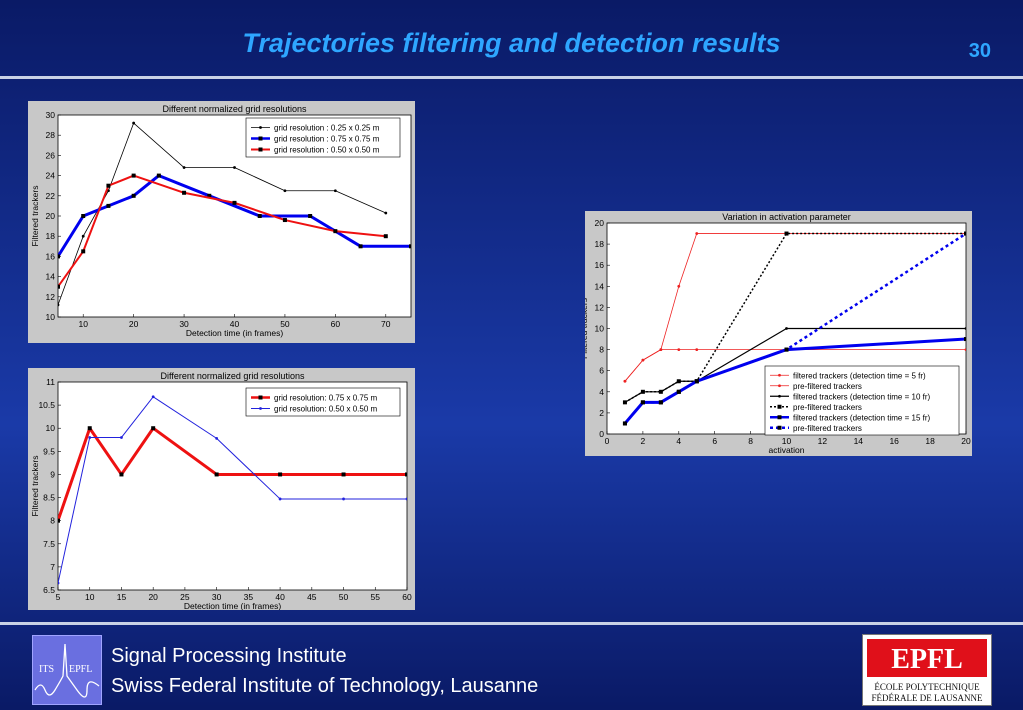 The image size is (1023, 710). Describe the element at coordinates (51, 115) in the screenshot. I see `y-tick-label: 30` at that location.